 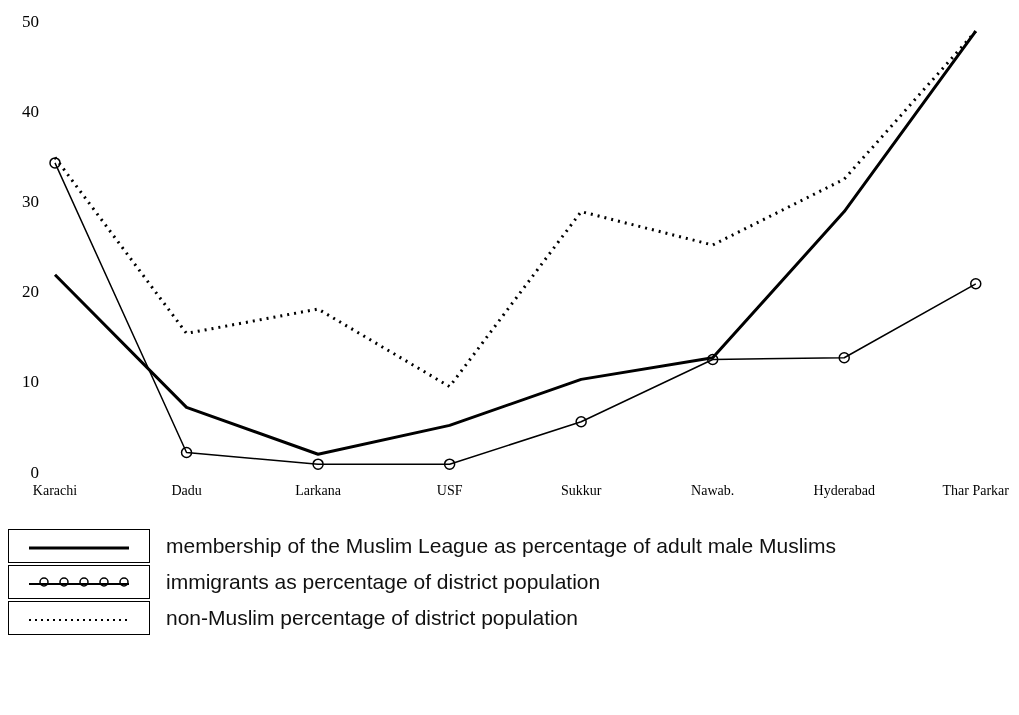 I want to click on y-tick-label: 10, so click(x=30, y=382).